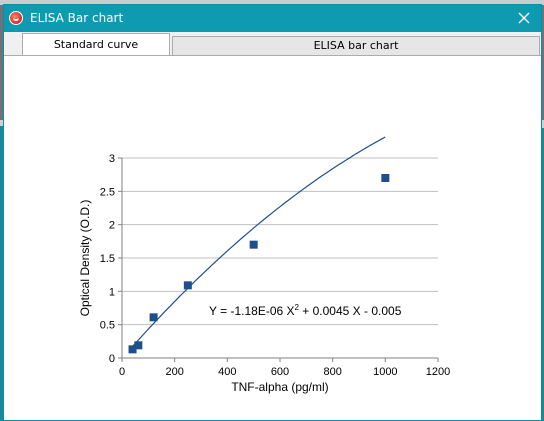 This screenshot has height=421, width=544. What do you see at coordinates (112, 359) in the screenshot?
I see `y-tick-label: 0` at bounding box center [112, 359].